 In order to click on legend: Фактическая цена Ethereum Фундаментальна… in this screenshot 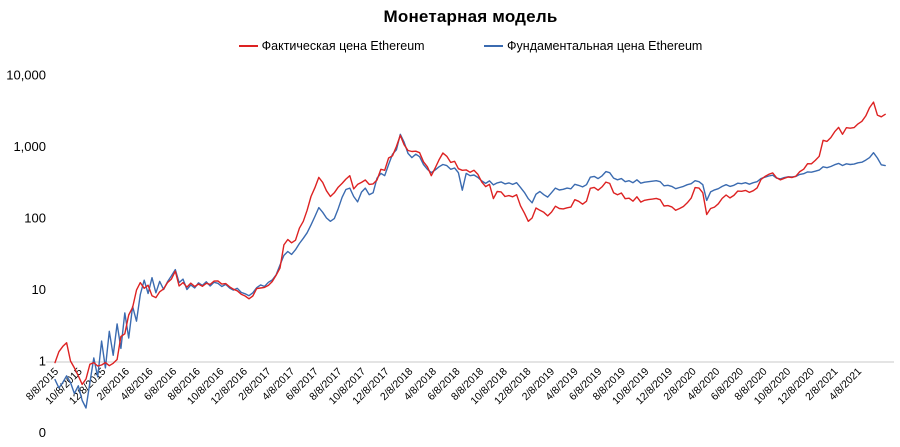, I will do `click(470, 46)`.